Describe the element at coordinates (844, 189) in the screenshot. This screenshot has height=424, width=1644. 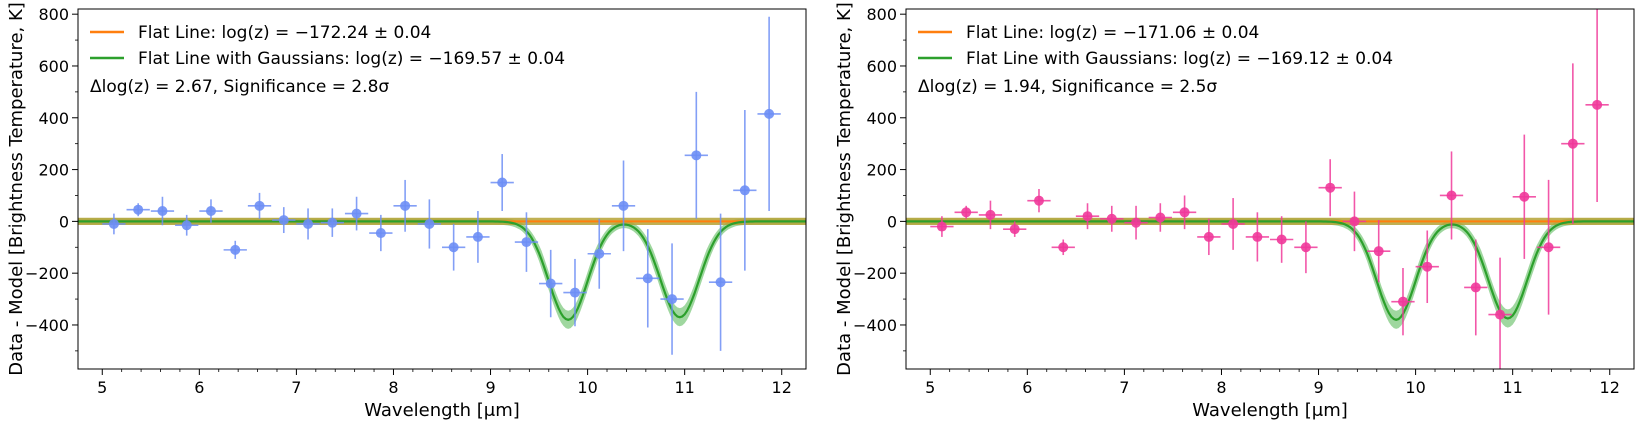
I see `y-axis-label: Data - Model [Brightness Temperature, K]` at that location.